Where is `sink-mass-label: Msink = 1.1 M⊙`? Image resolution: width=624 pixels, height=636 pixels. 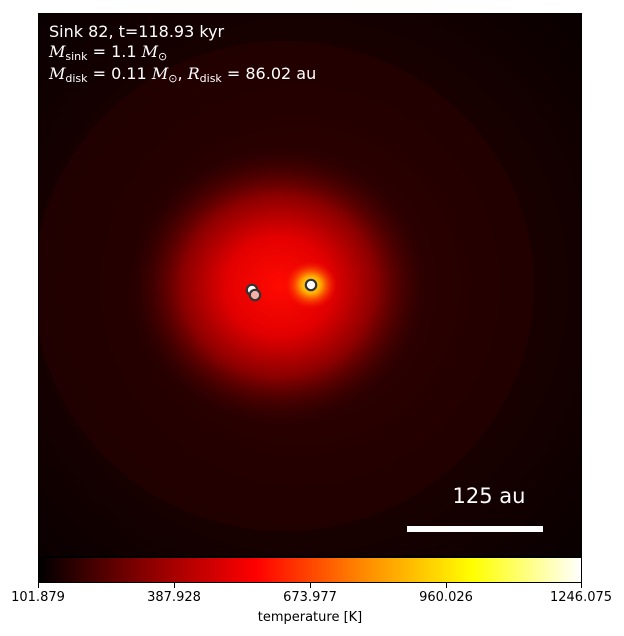
sink-mass-label: Msink = 1.1 M⊙ is located at coordinates (108, 52).